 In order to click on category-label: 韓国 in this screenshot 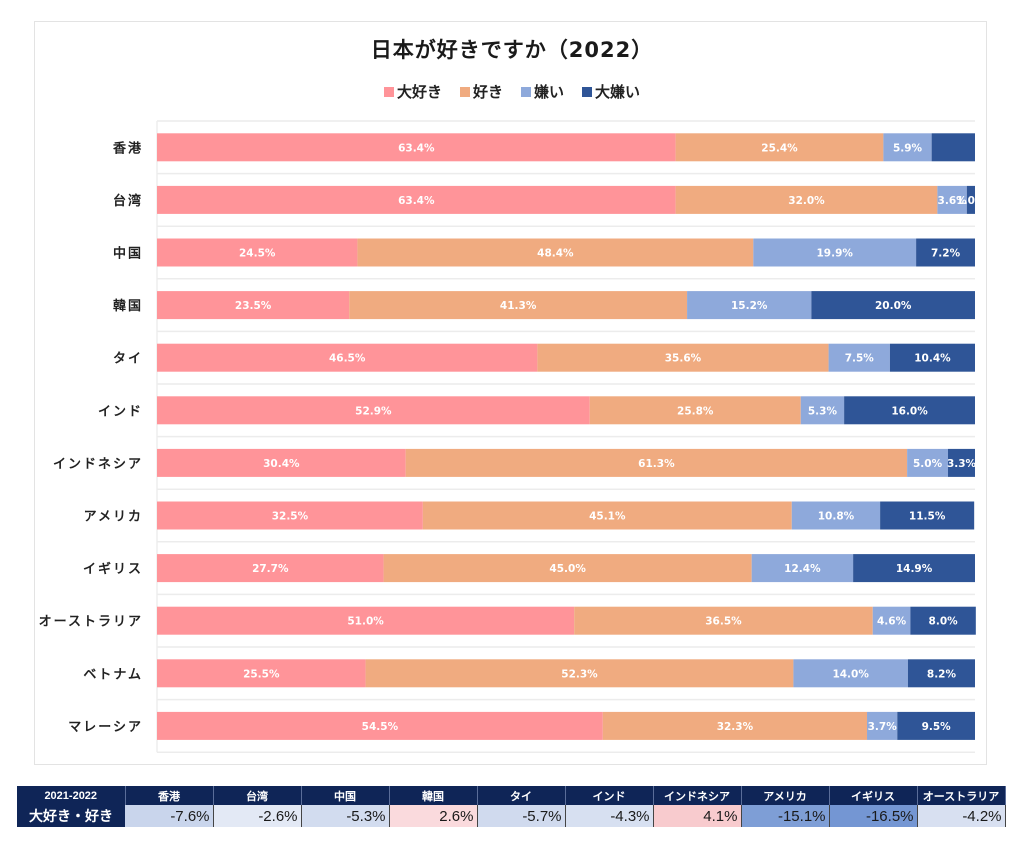, I will do `click(128, 306)`.